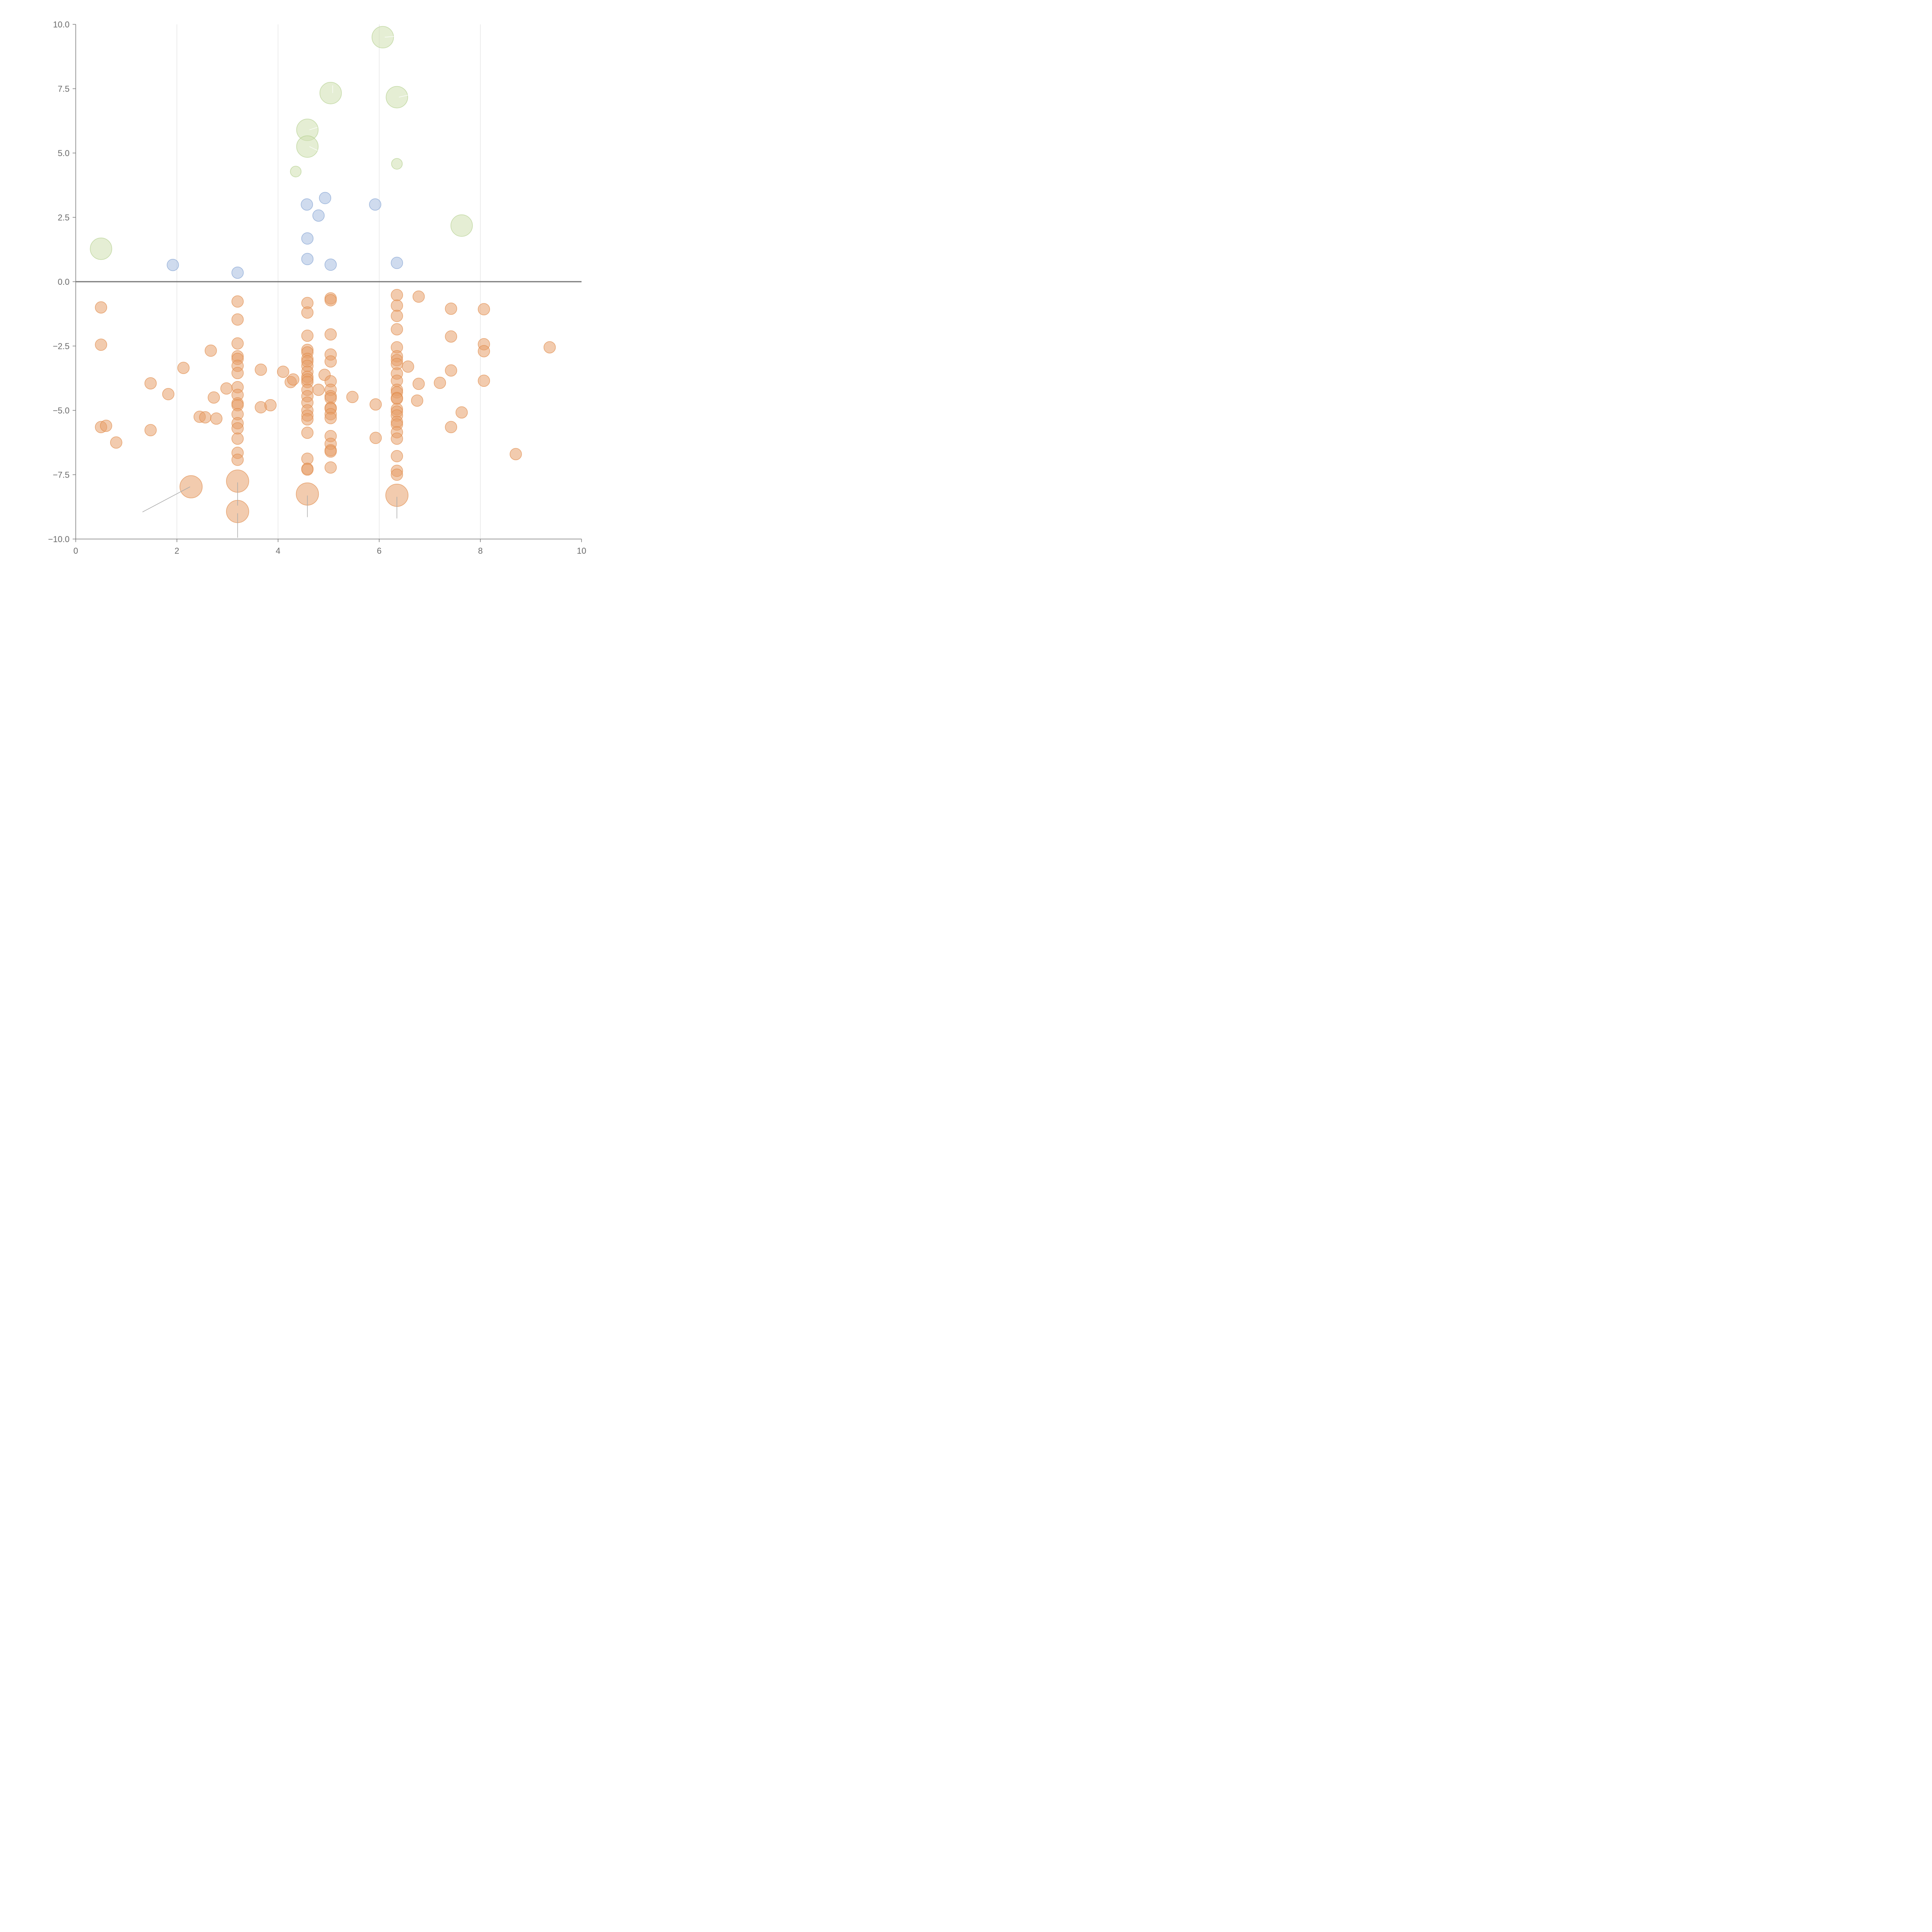 This screenshot has width=1932, height=1932. I want to click on tick-labels: 0 2 4 6 8 10 −10.0 −7.5 −5.0 −2.5 0.0 2.5 5.0 7.5 10.0, so click(317, 288).